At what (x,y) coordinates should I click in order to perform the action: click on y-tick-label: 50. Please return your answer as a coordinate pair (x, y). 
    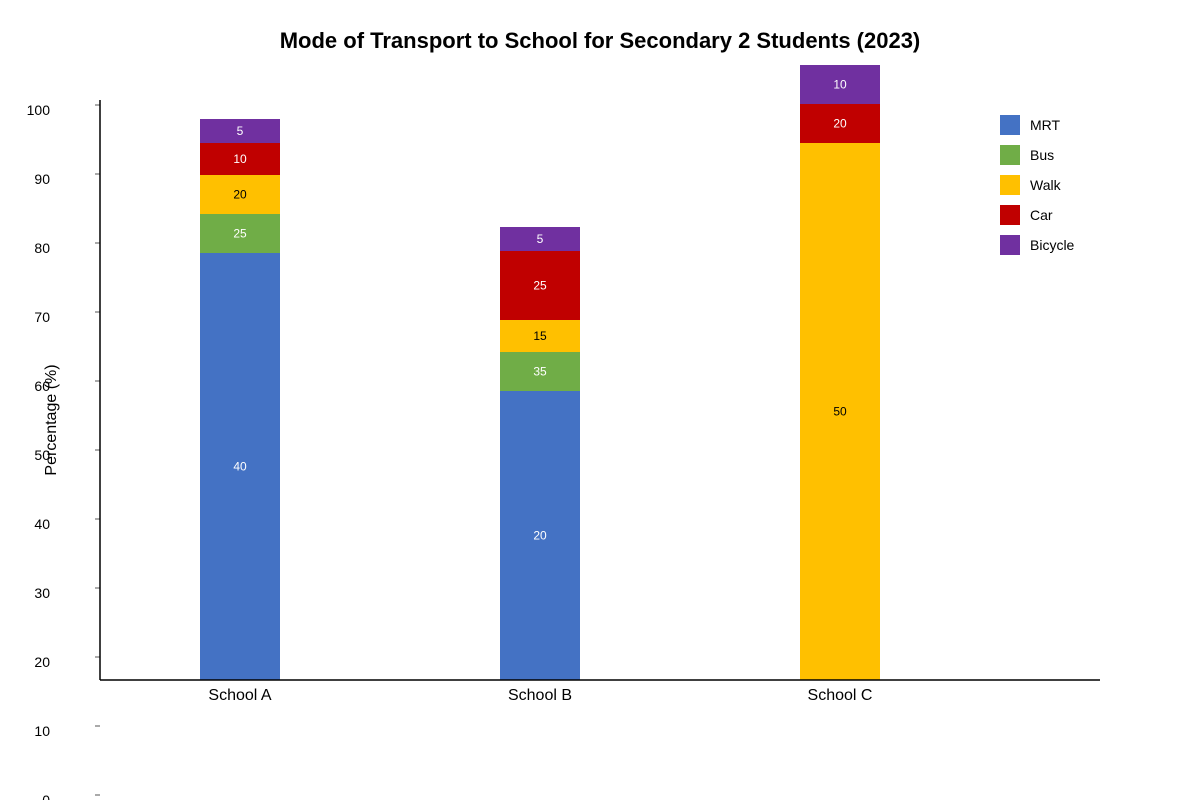
    Looking at the image, I should click on (42, 455).